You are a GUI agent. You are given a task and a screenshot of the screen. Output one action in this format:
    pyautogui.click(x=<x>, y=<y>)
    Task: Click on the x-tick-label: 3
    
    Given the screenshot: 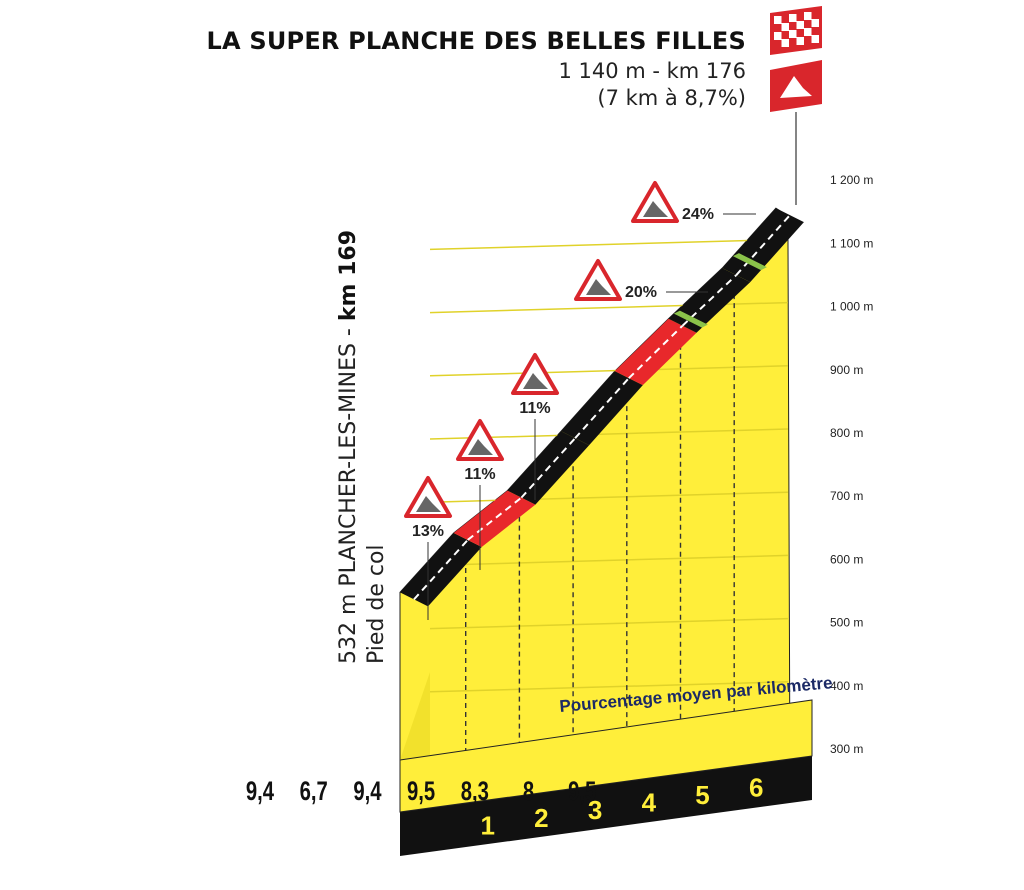 What is the action you would take?
    pyautogui.click(x=595, y=810)
    